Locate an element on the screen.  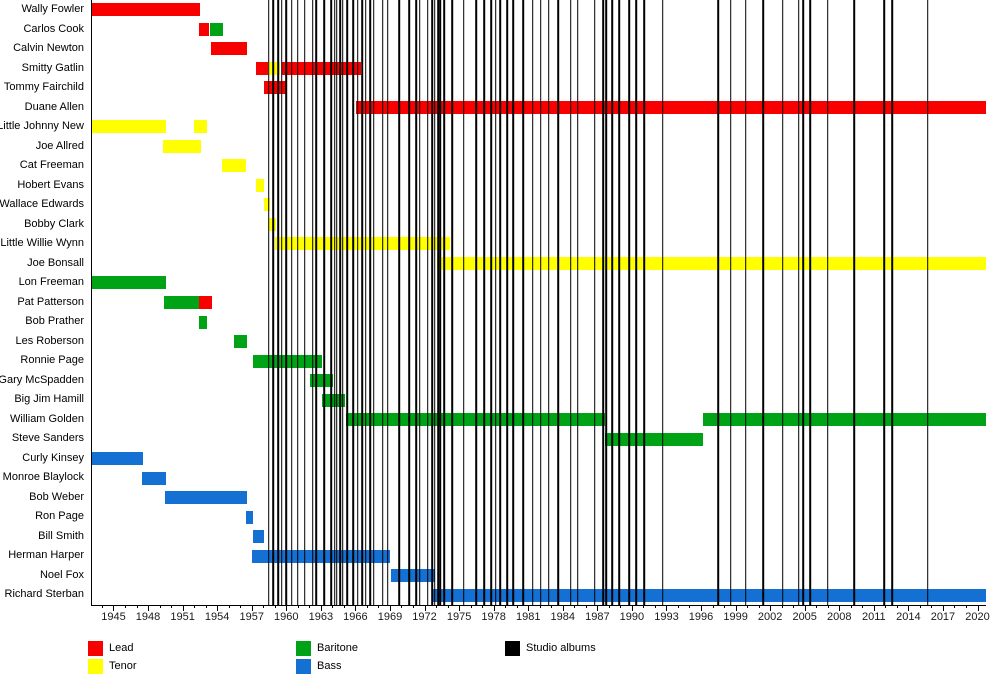
member-label: Little Willie Wynn is located at coordinates (42, 243).